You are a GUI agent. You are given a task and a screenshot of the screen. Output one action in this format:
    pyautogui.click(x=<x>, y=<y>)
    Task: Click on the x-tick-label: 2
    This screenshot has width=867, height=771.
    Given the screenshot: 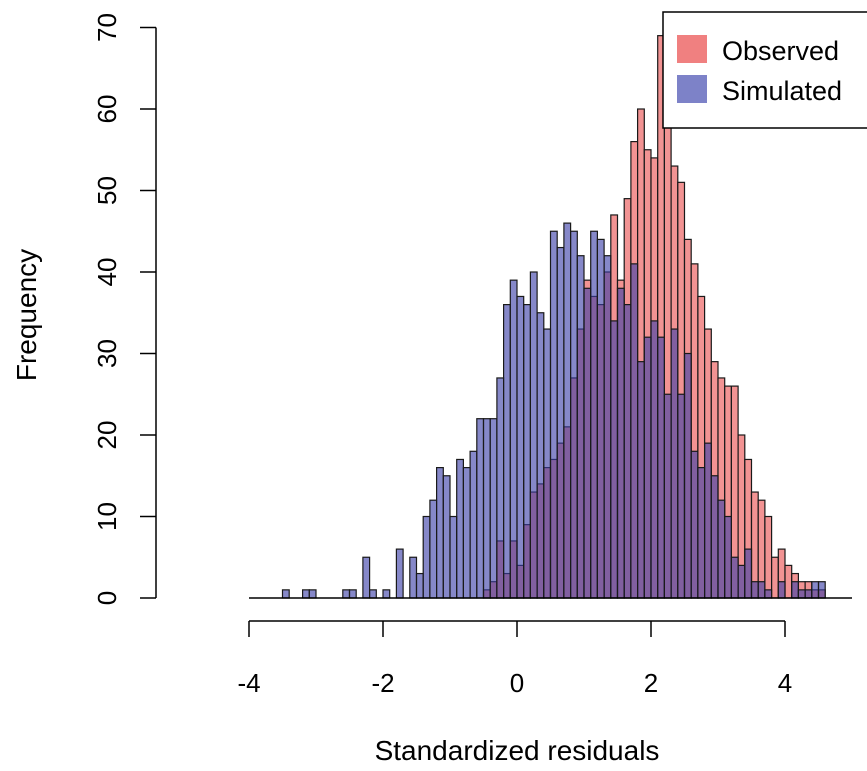 What is the action you would take?
    pyautogui.click(x=651, y=683)
    